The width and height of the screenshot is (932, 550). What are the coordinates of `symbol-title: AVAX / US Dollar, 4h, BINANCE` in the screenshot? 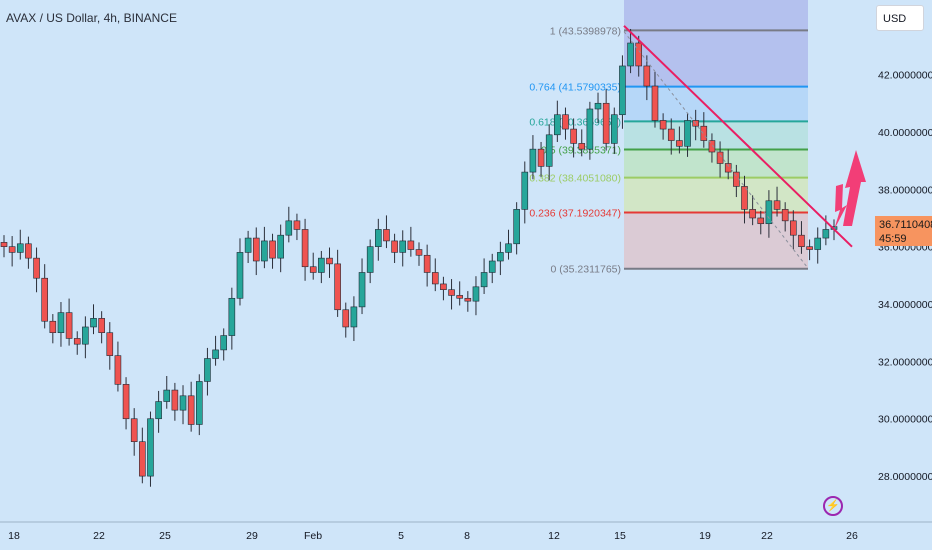 It's located at (91, 18).